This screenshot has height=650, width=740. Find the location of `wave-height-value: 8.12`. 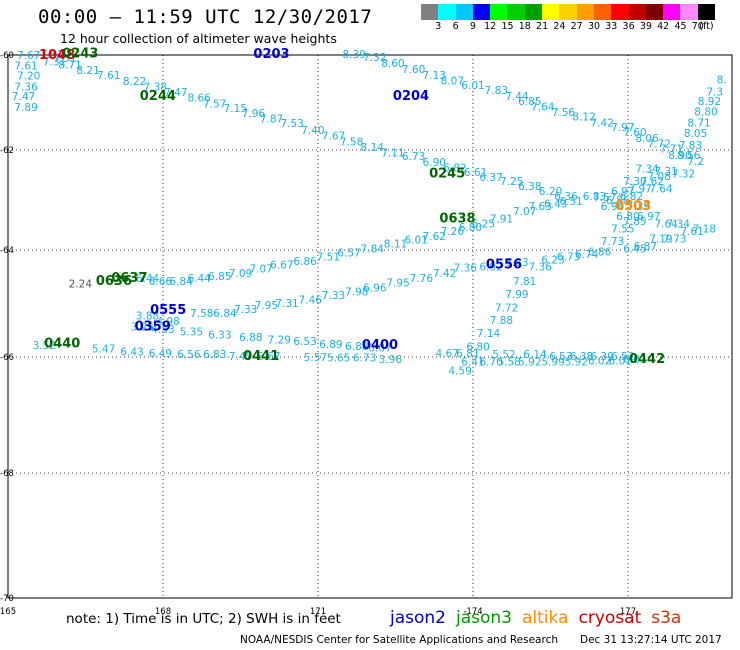

wave-height-value: 8.12 is located at coordinates (583, 118).